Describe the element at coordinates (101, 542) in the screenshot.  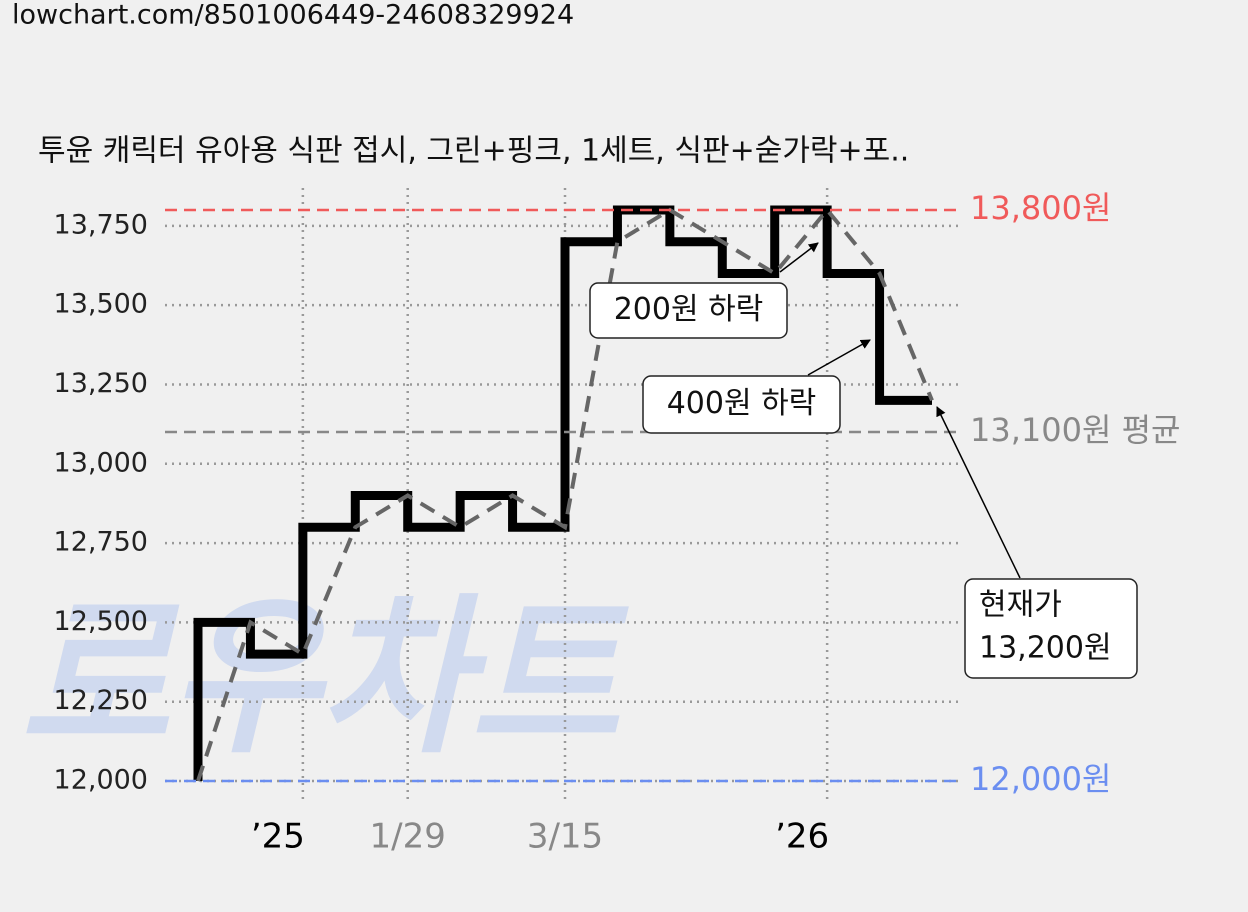
I see `y-tick-label: 12,750` at that location.